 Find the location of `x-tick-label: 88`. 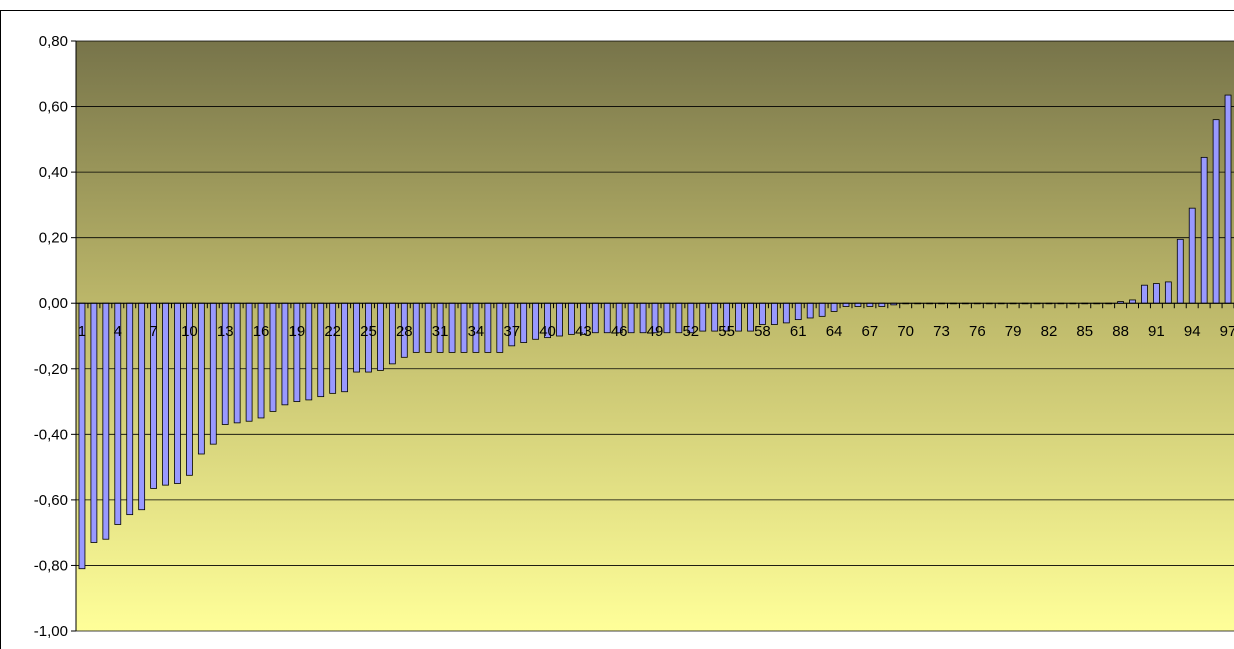

x-tick-label: 88 is located at coordinates (1120, 331).